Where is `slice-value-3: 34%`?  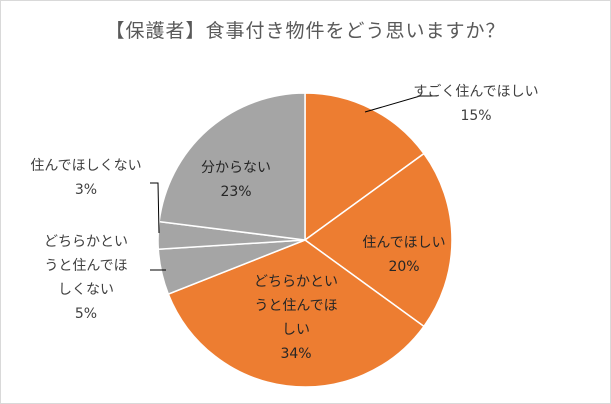 slice-value-3: 34% is located at coordinates (295, 354).